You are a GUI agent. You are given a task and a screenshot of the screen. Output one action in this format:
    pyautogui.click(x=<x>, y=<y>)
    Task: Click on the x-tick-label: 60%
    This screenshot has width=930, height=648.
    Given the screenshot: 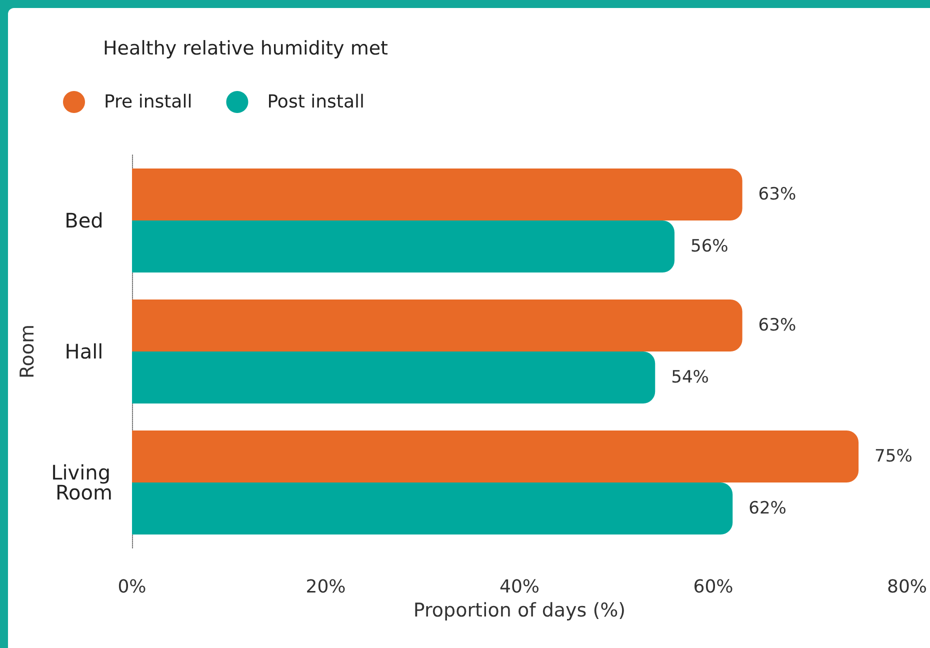 What is the action you would take?
    pyautogui.click(x=713, y=587)
    